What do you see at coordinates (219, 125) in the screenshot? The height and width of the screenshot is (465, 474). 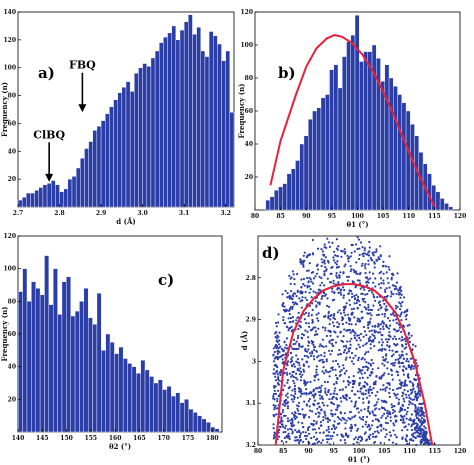 I see `bar-a` at bounding box center [219, 125].